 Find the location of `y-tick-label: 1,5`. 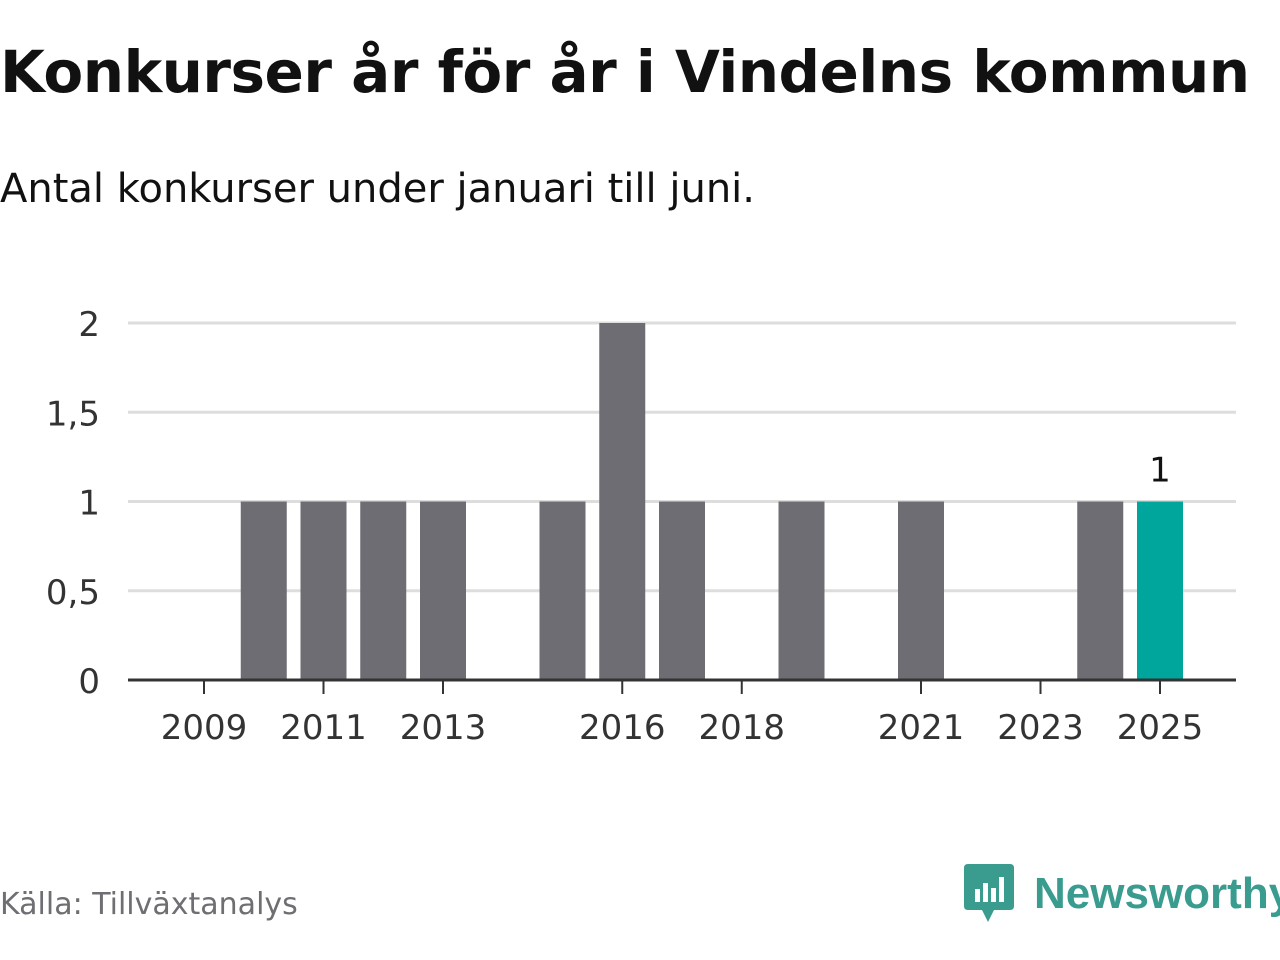

y-tick-label: 1,5 is located at coordinates (73, 414).